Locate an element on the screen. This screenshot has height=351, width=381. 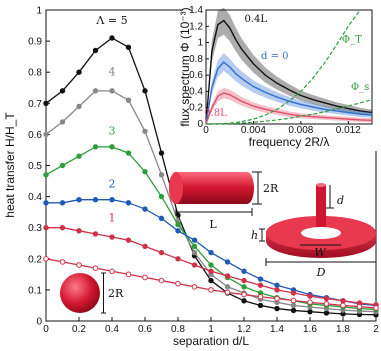
main-series-label: 4 is located at coordinates (112, 71).